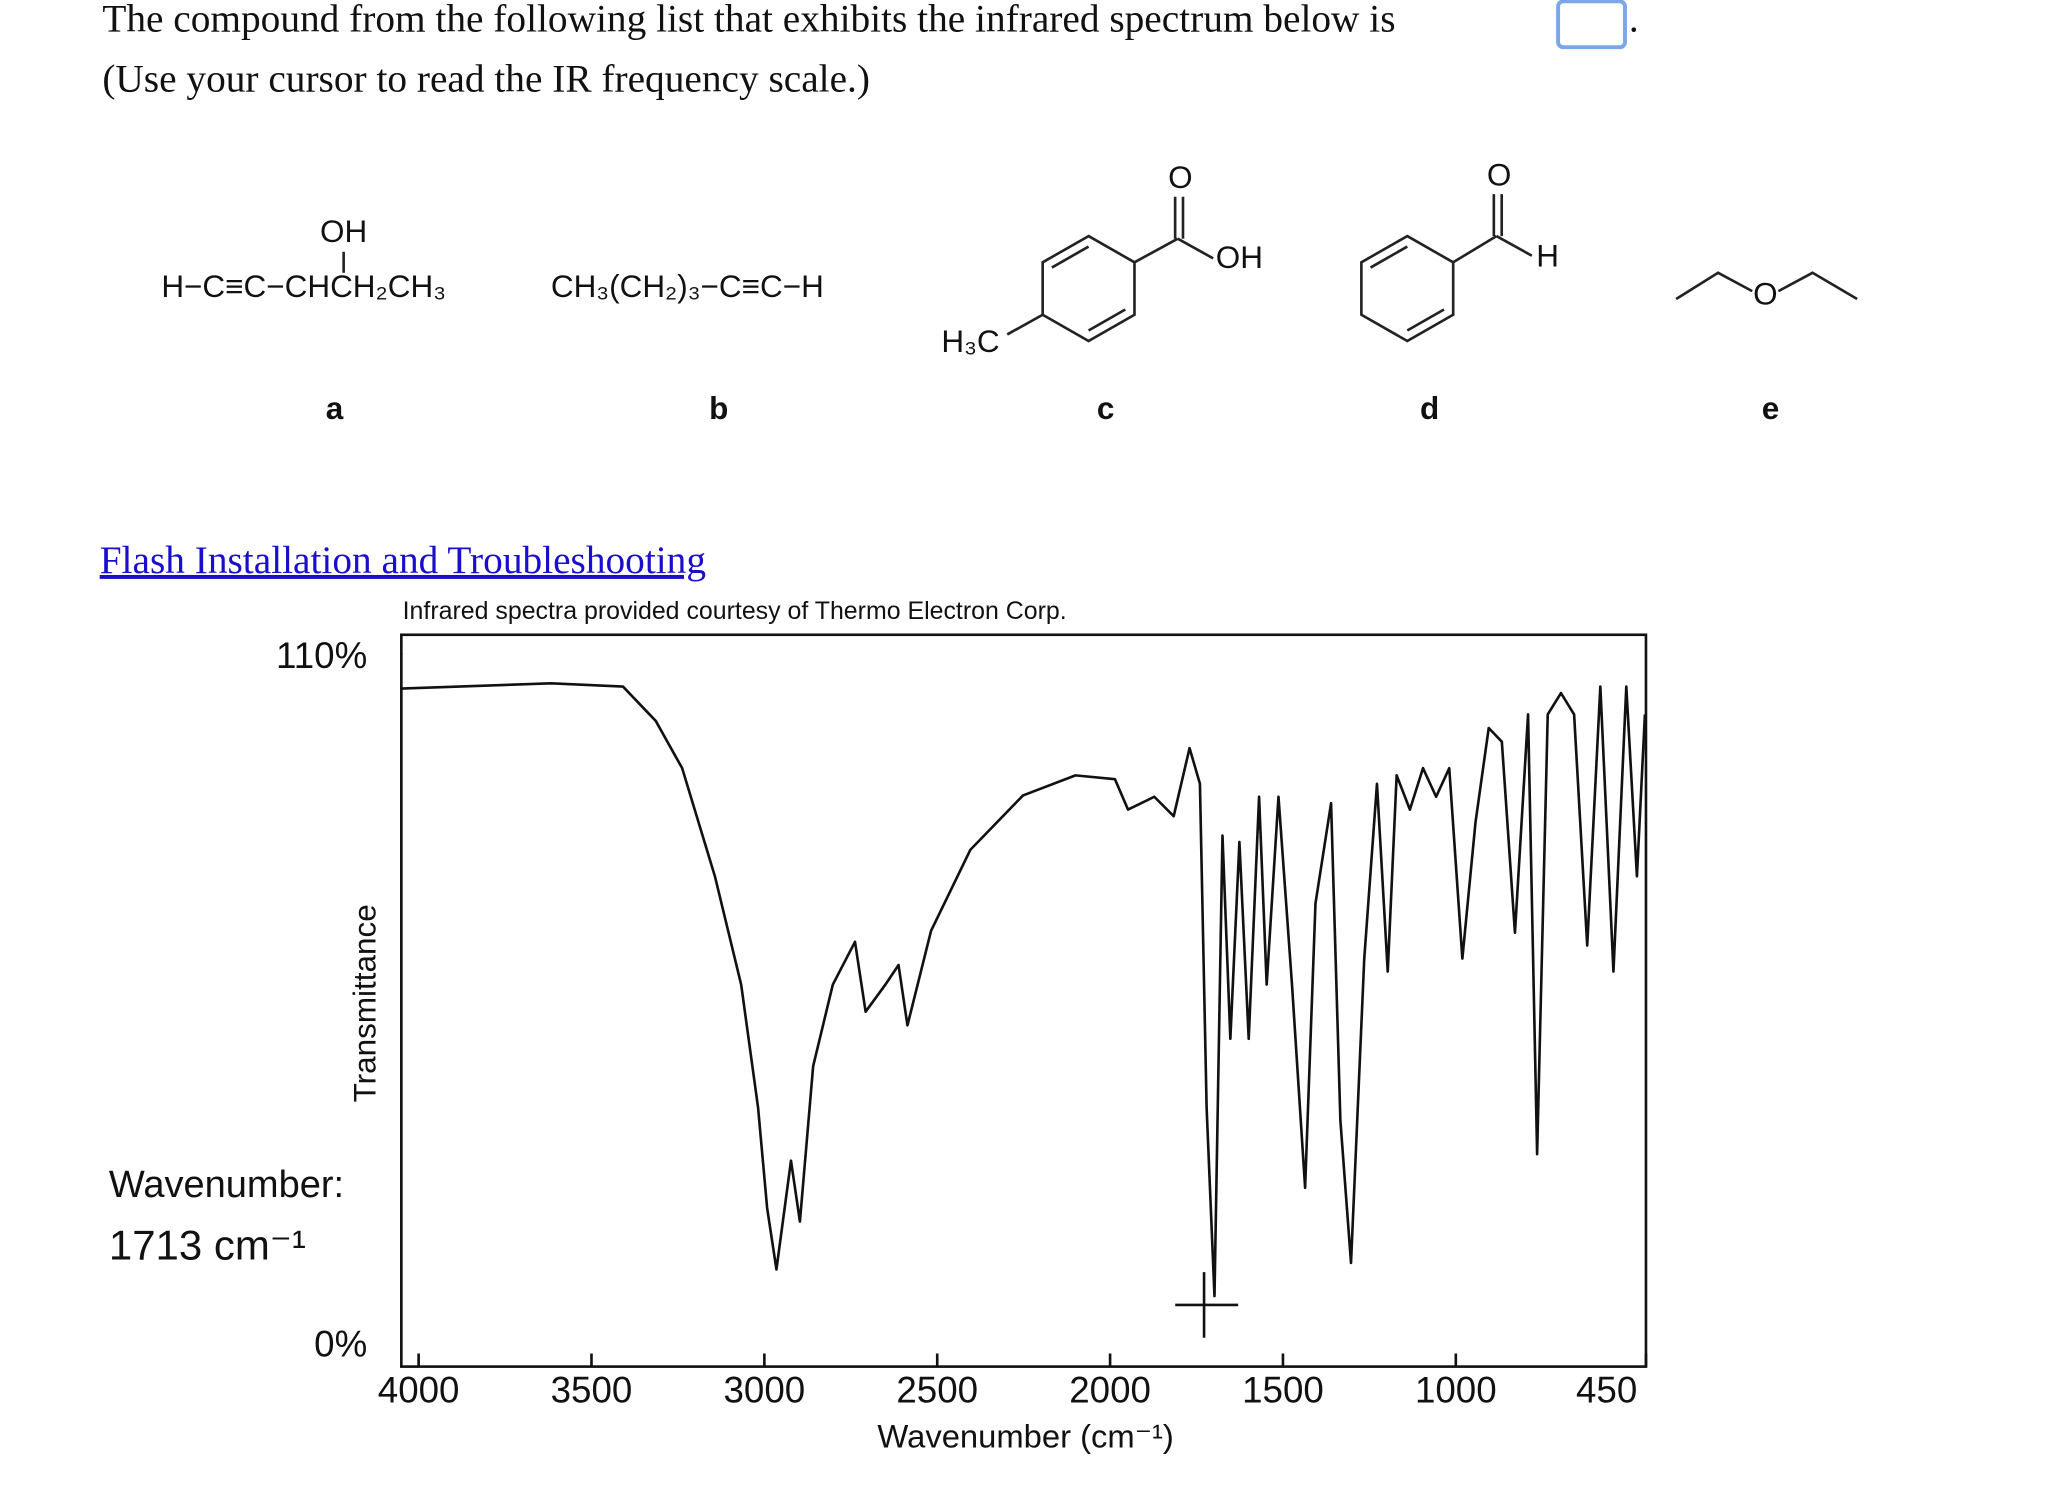  What do you see at coordinates (226, 1185) in the screenshot?
I see `cursor-label: Wavenumber:` at bounding box center [226, 1185].